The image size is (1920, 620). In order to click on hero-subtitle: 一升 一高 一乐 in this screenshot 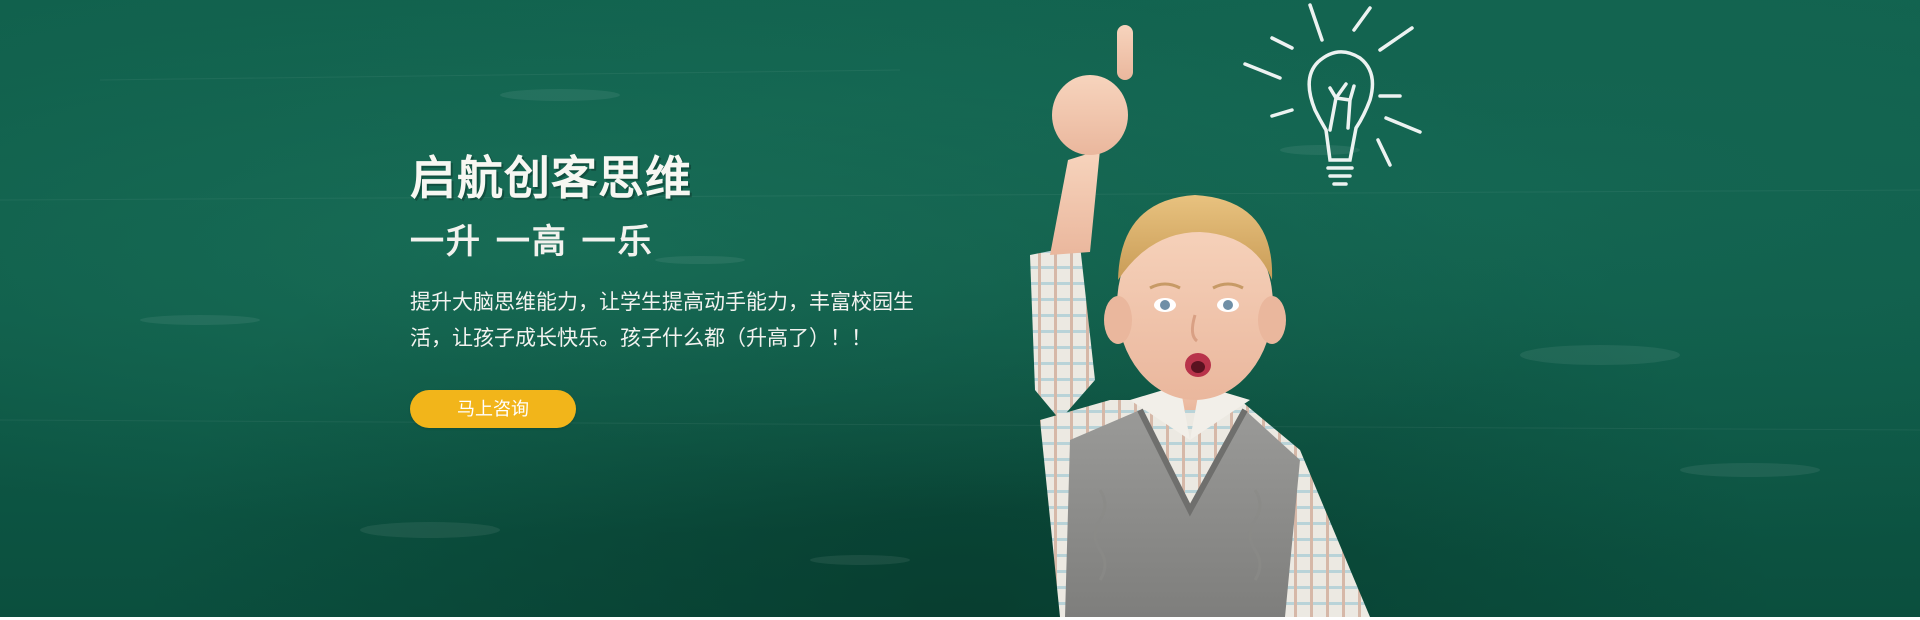, I will do `click(532, 242)`.